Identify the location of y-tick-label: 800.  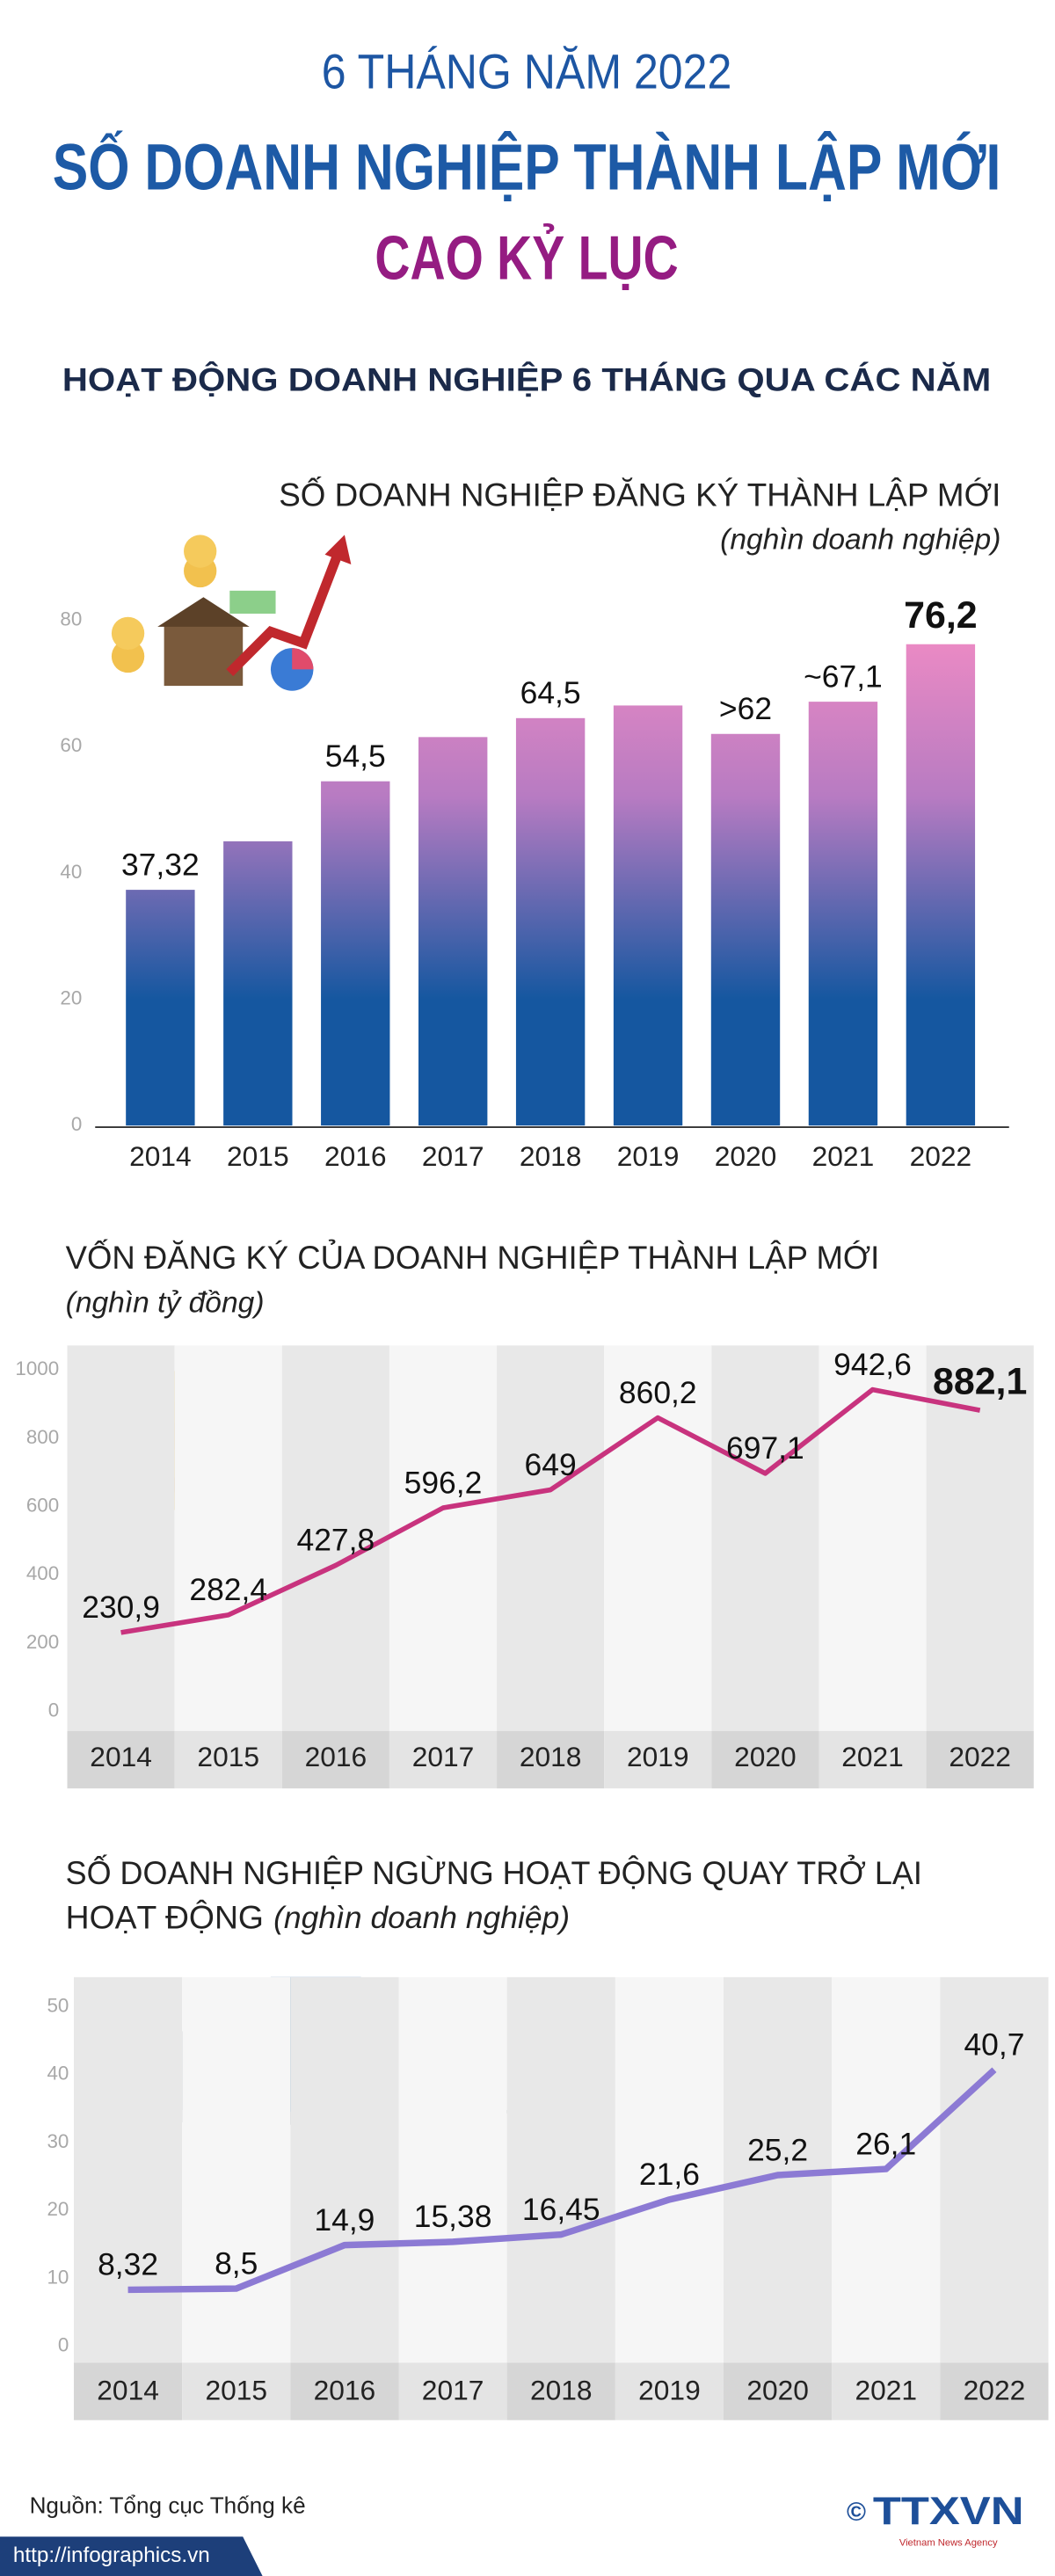
(42, 1437).